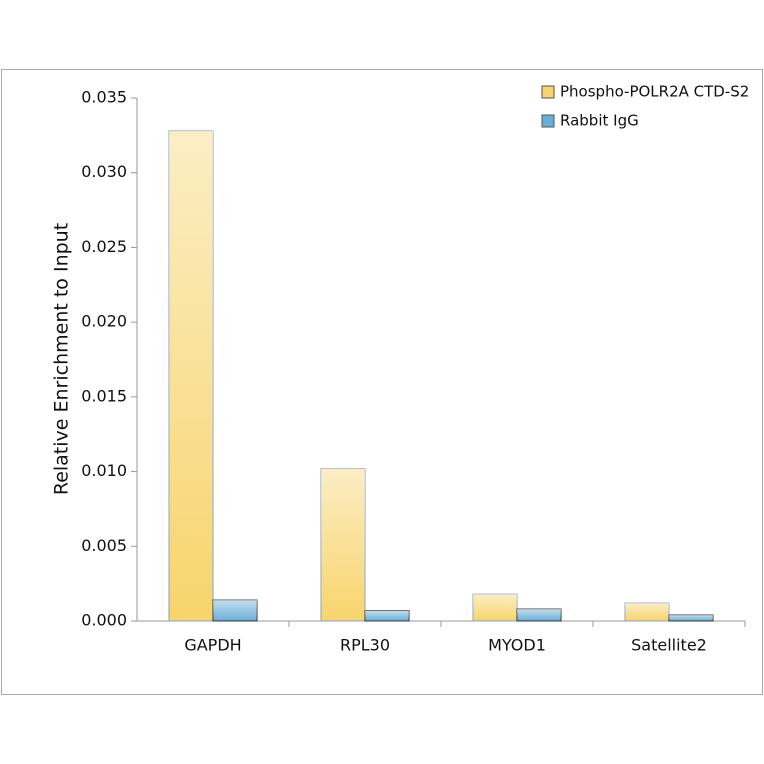 Image resolution: width=764 pixels, height=764 pixels. Describe the element at coordinates (212, 645) in the screenshot. I see `x-tick-label: GAPDH` at that location.